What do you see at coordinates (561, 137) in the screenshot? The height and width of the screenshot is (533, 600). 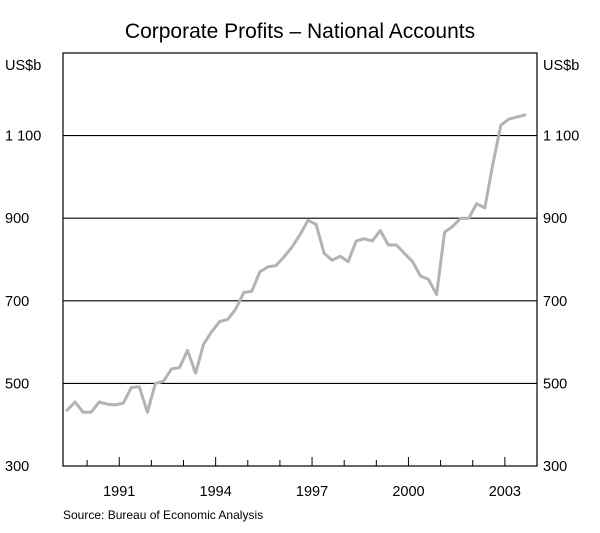 I see `y-tick-label-right-1100: 1 100` at bounding box center [561, 137].